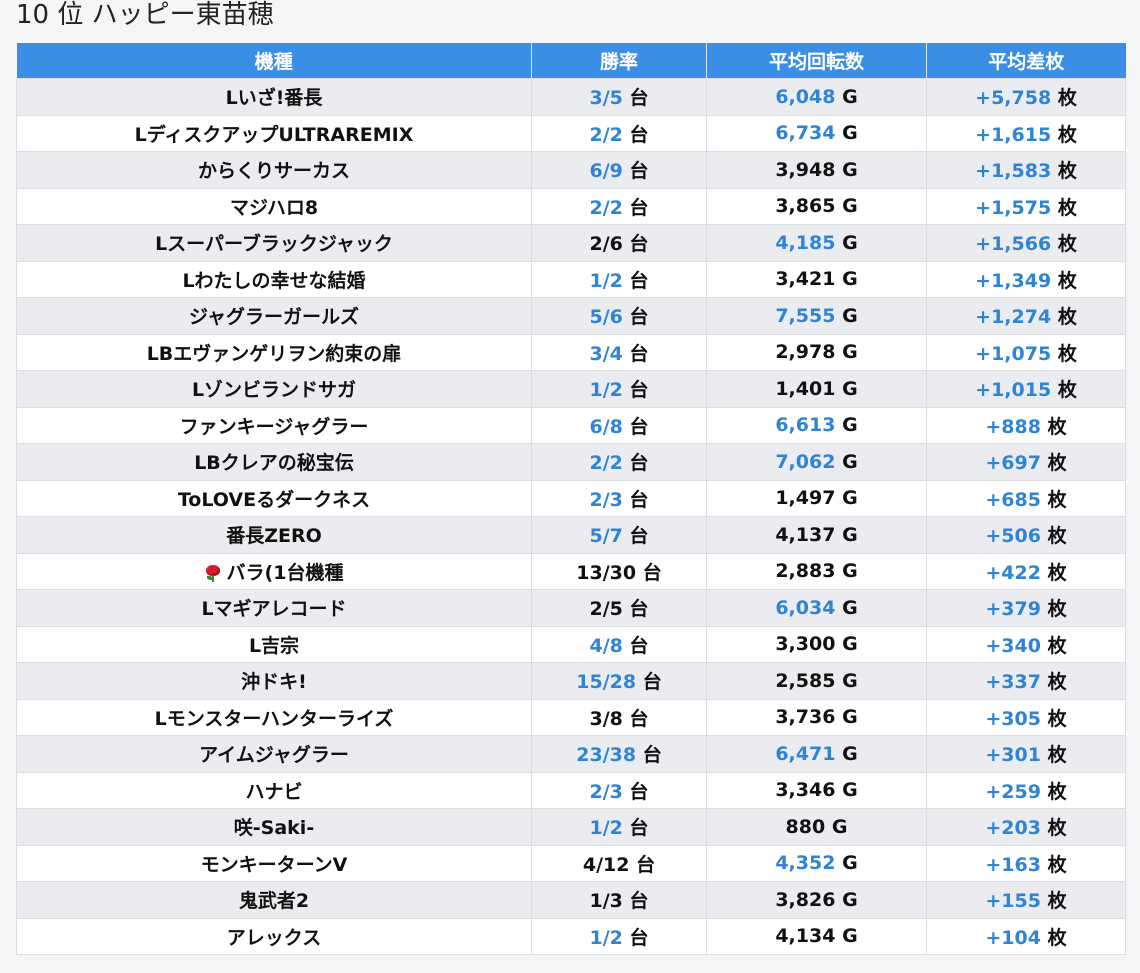 This screenshot has height=973, width=1140. I want to click on cell-win-rate: 1/2 台, so click(619, 827).